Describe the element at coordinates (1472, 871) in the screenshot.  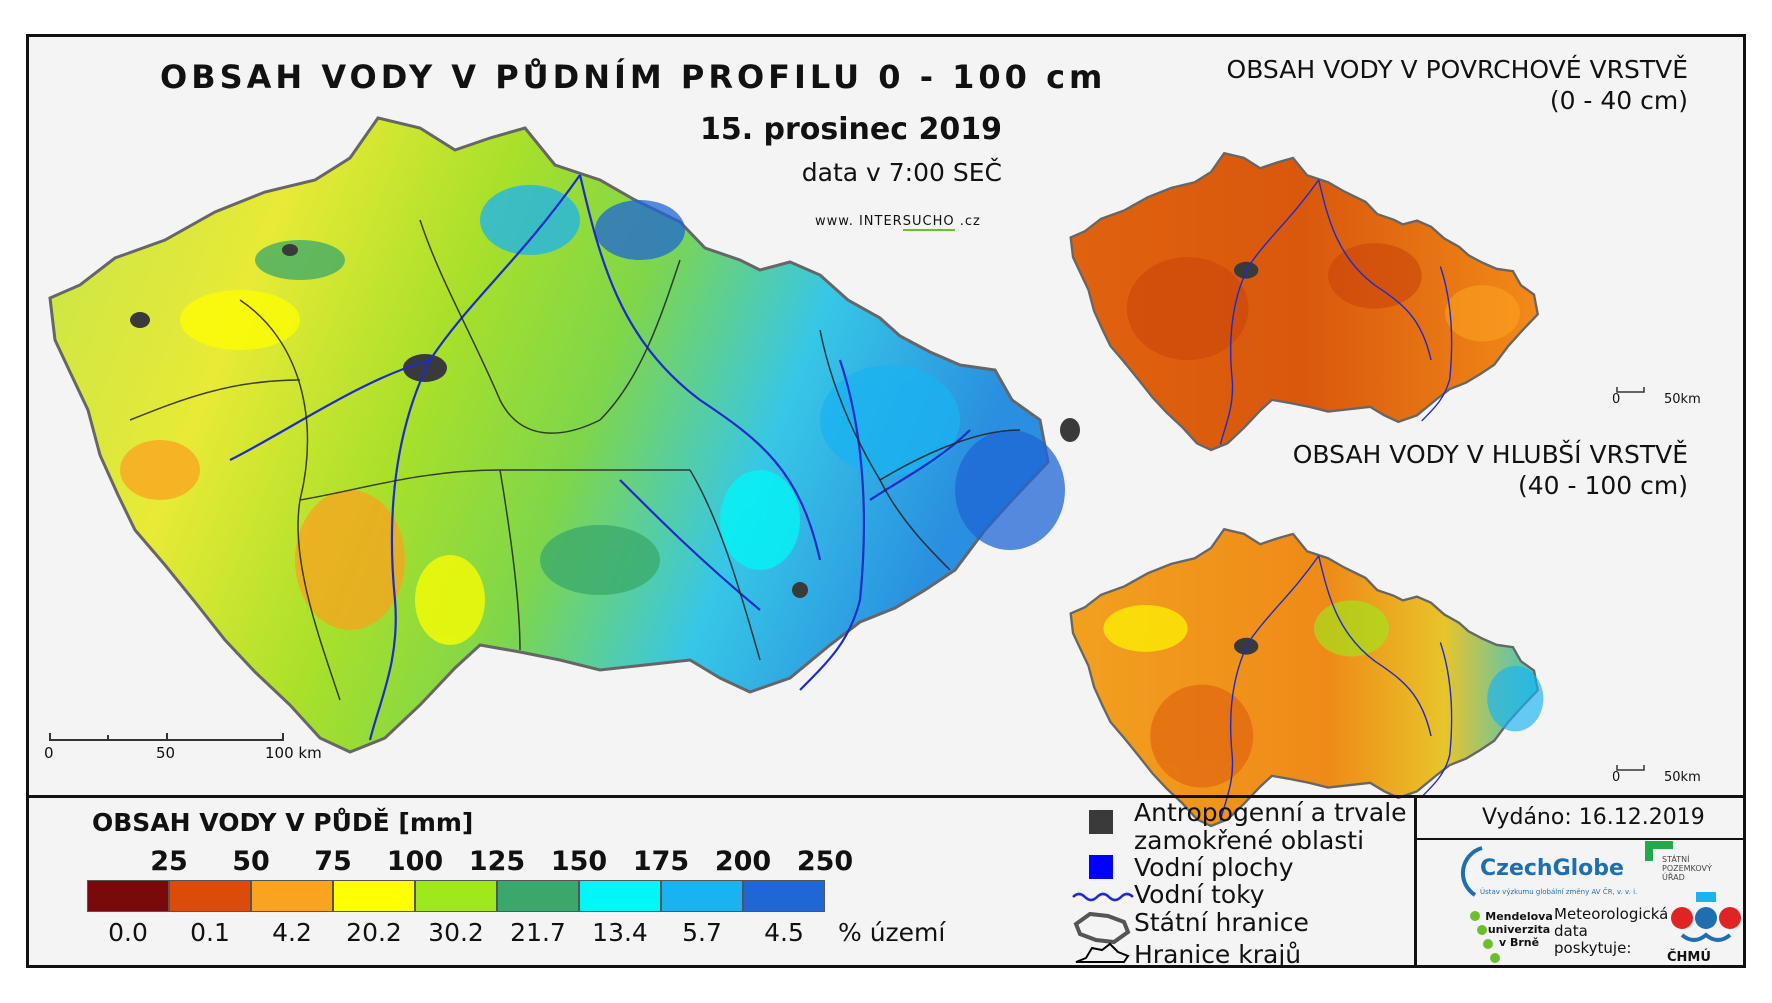
I see `czechglobe-arc-icon` at that location.